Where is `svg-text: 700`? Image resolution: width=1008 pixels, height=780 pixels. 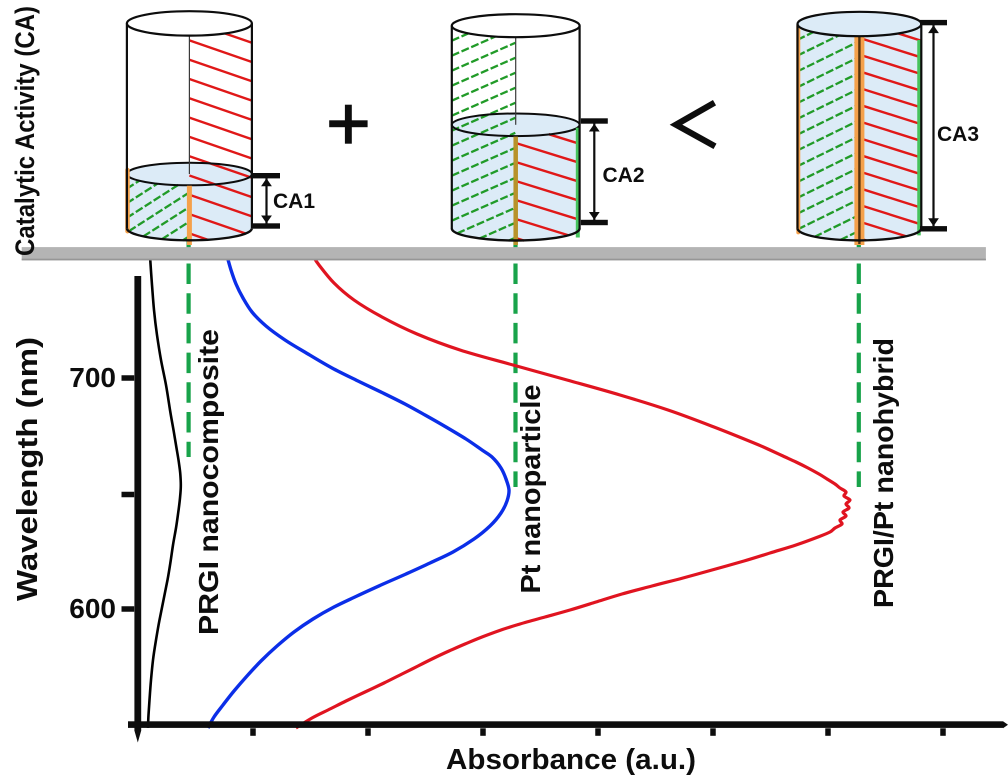 svg-text: 700 is located at coordinates (92, 377).